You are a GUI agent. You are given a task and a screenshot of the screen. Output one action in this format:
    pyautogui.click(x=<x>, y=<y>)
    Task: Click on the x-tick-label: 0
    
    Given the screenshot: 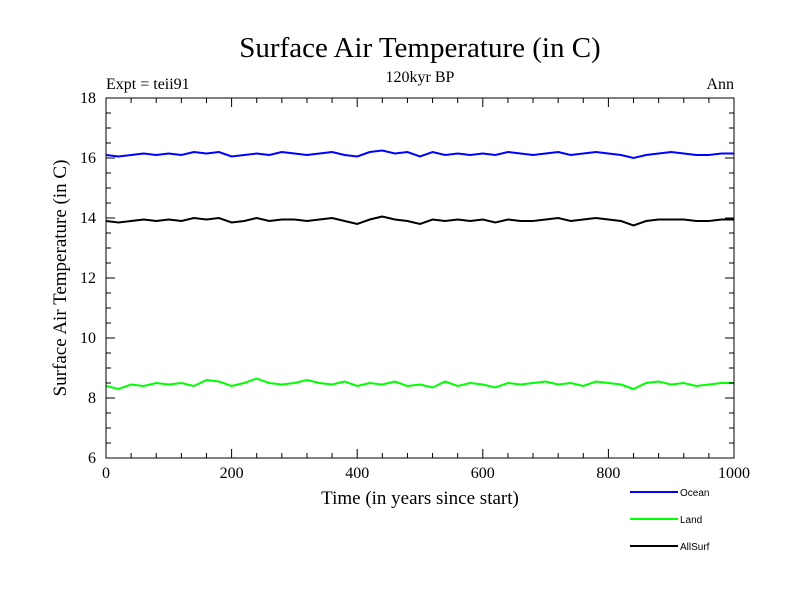 What is the action you would take?
    pyautogui.click(x=106, y=473)
    